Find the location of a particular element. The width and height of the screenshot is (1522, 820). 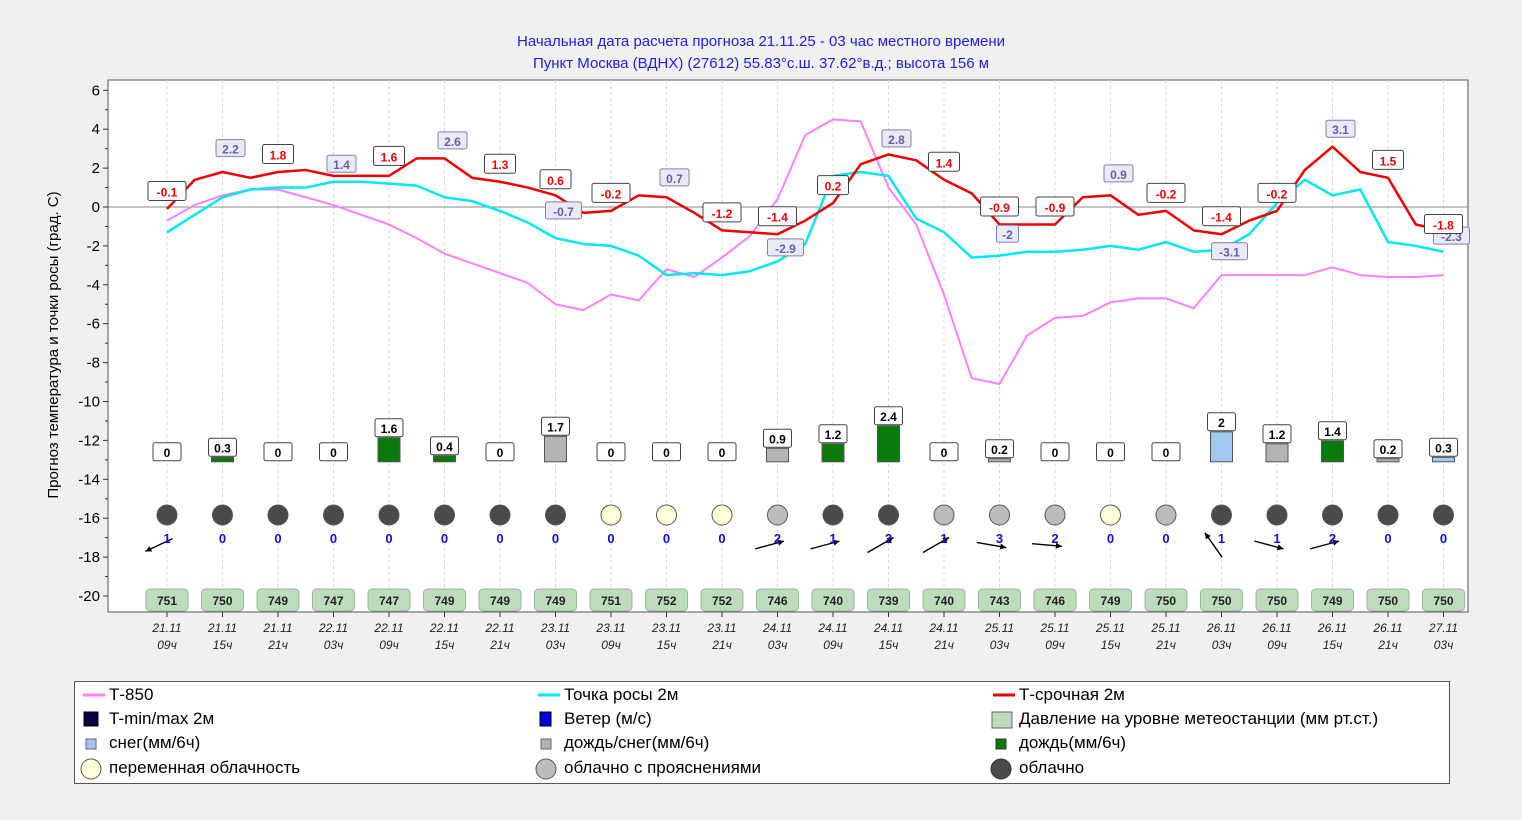

tminmax-label: 2.6 is located at coordinates (452, 142).